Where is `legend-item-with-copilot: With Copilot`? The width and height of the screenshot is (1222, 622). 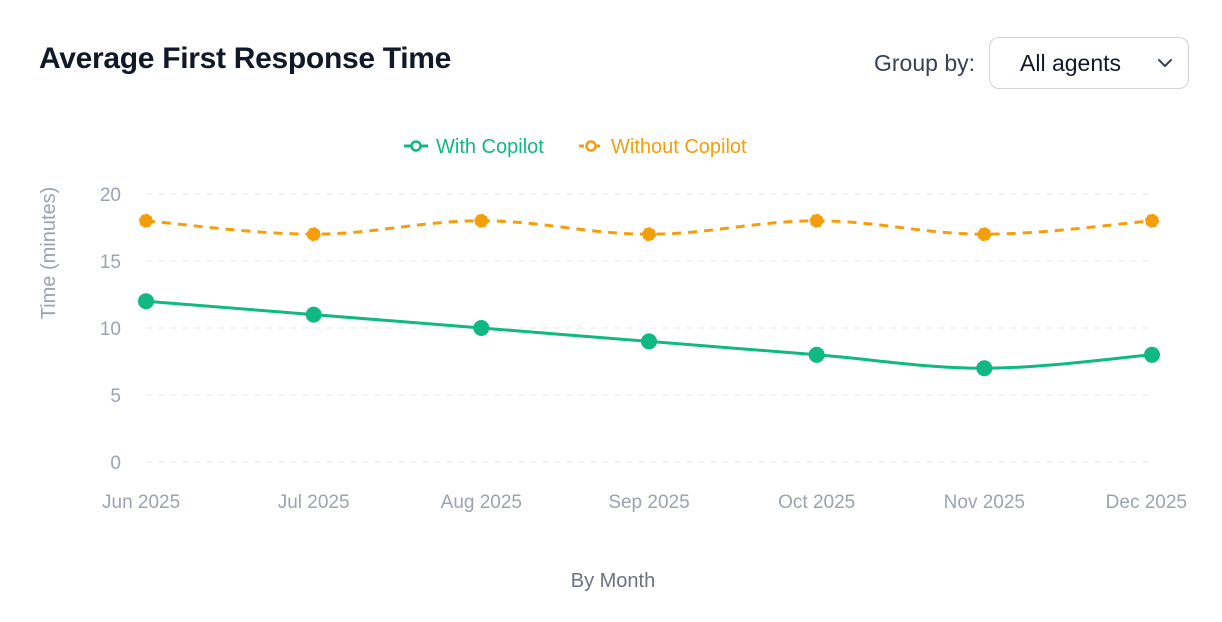 legend-item-with-copilot: With Copilot is located at coordinates (474, 147).